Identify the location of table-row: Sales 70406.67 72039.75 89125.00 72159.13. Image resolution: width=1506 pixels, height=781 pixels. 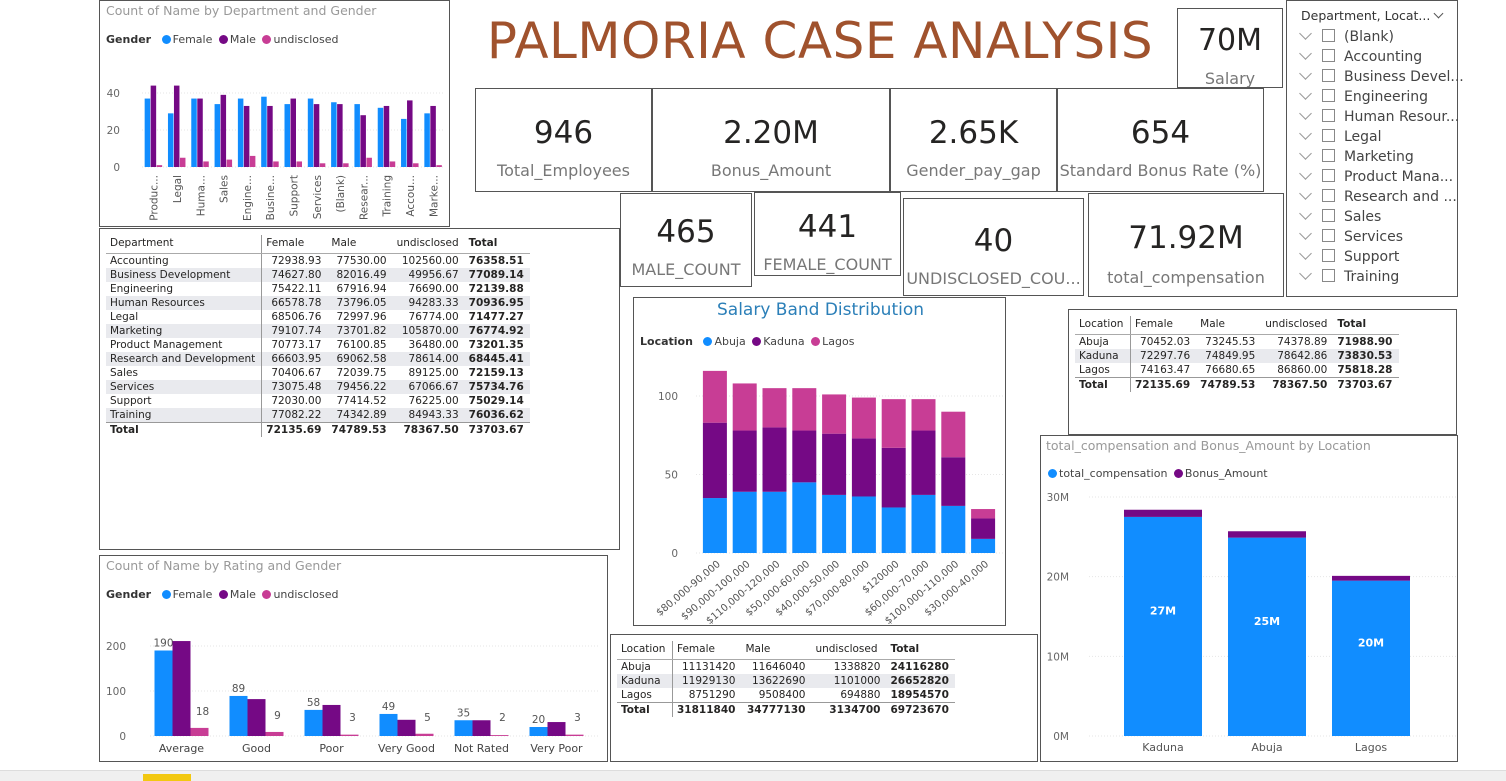
(318, 373).